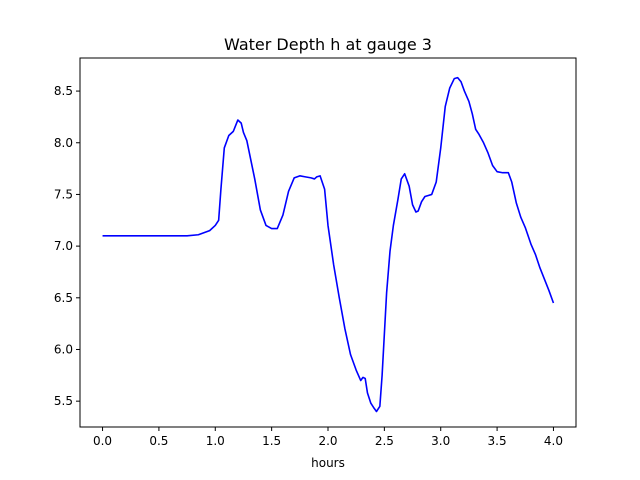 The width and height of the screenshot is (640, 480). What do you see at coordinates (497, 441) in the screenshot?
I see `x-tick-label: 3.5` at bounding box center [497, 441].